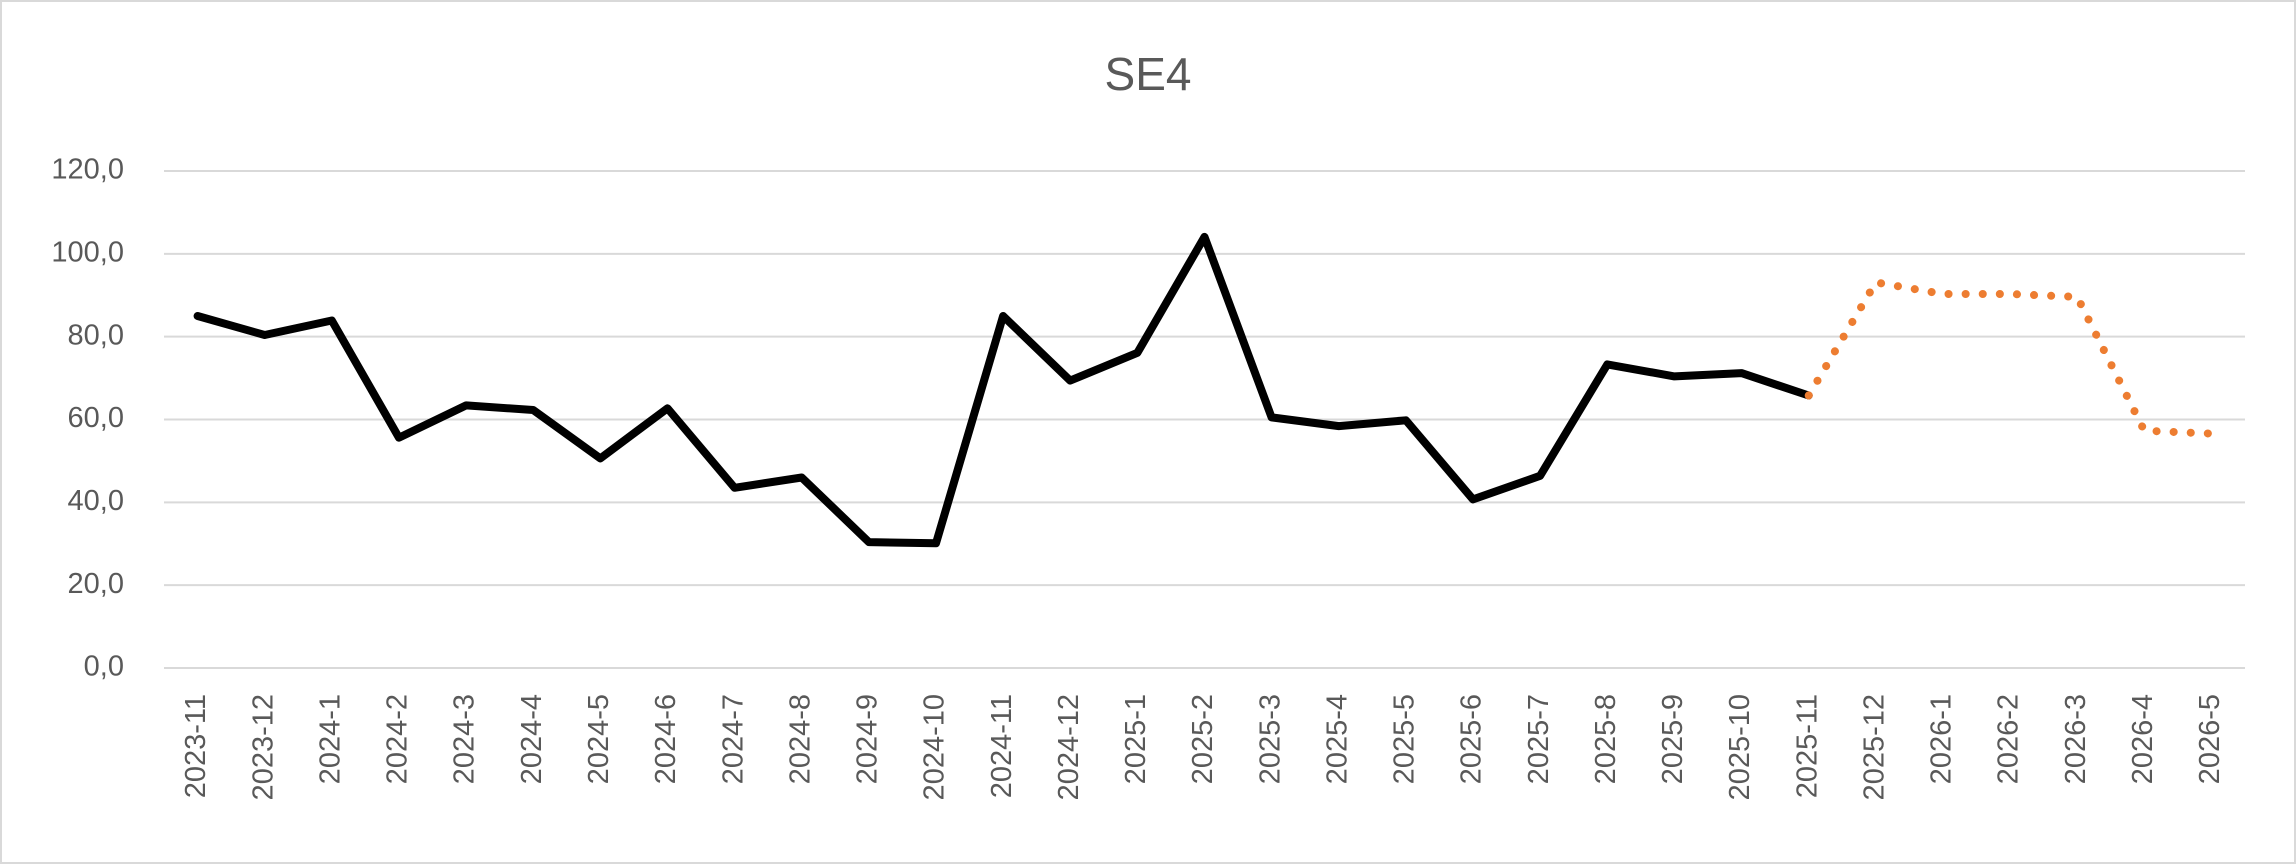 This screenshot has width=2296, height=864. What do you see at coordinates (104, 667) in the screenshot?
I see `y-tick-label: 0,0` at bounding box center [104, 667].